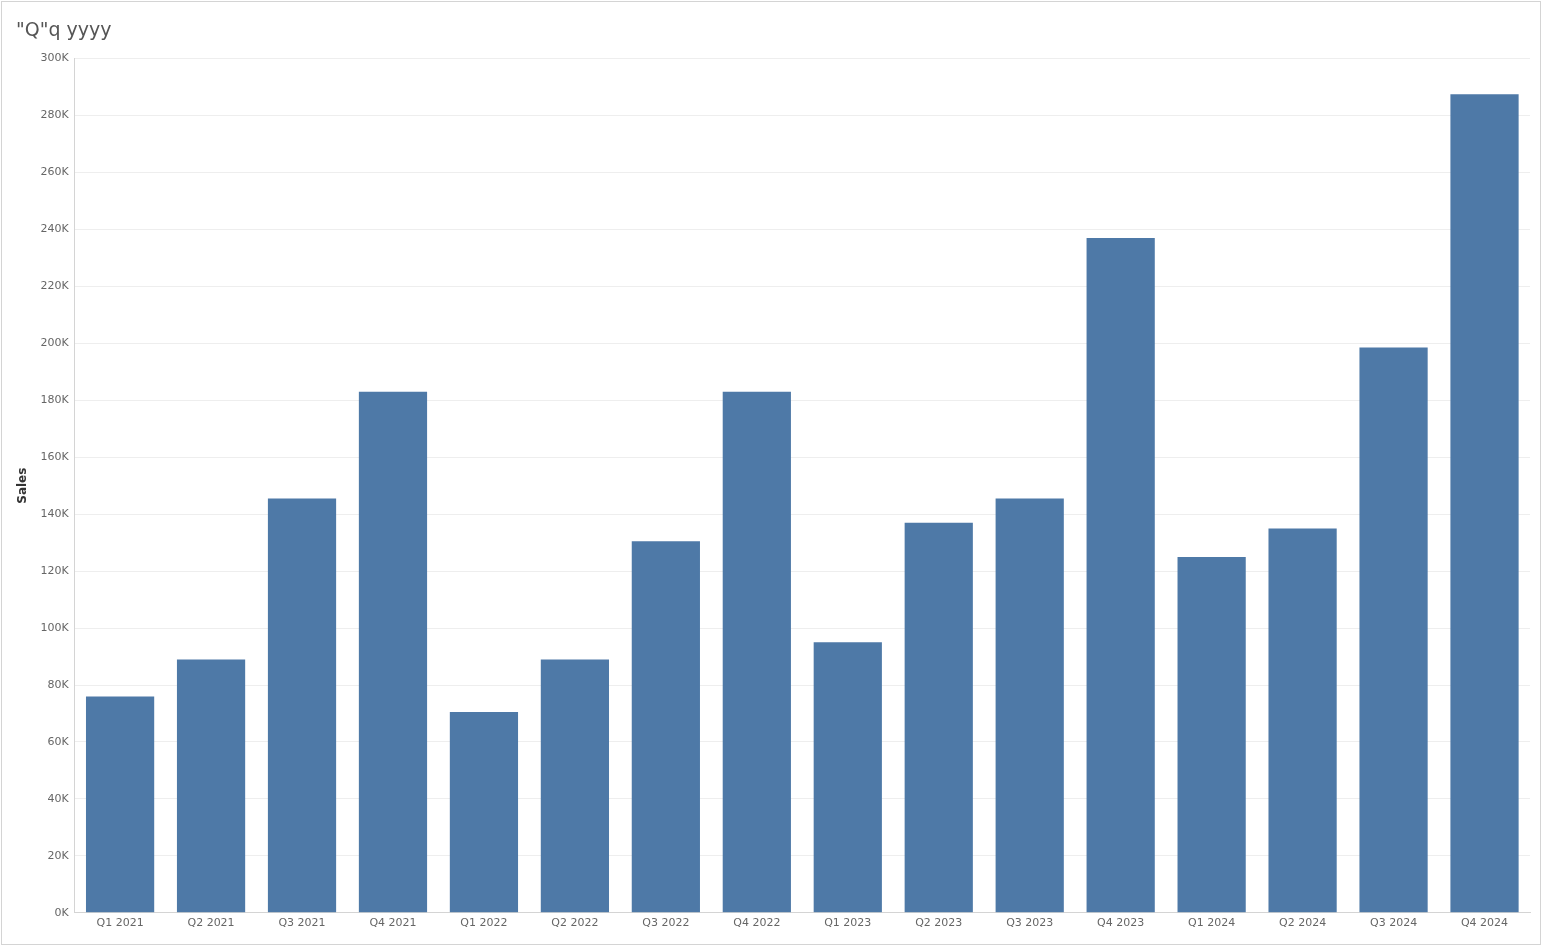 This screenshot has width=1542, height=946. Describe the element at coordinates (55, 457) in the screenshot. I see `y-tick-label: 160K` at that location.